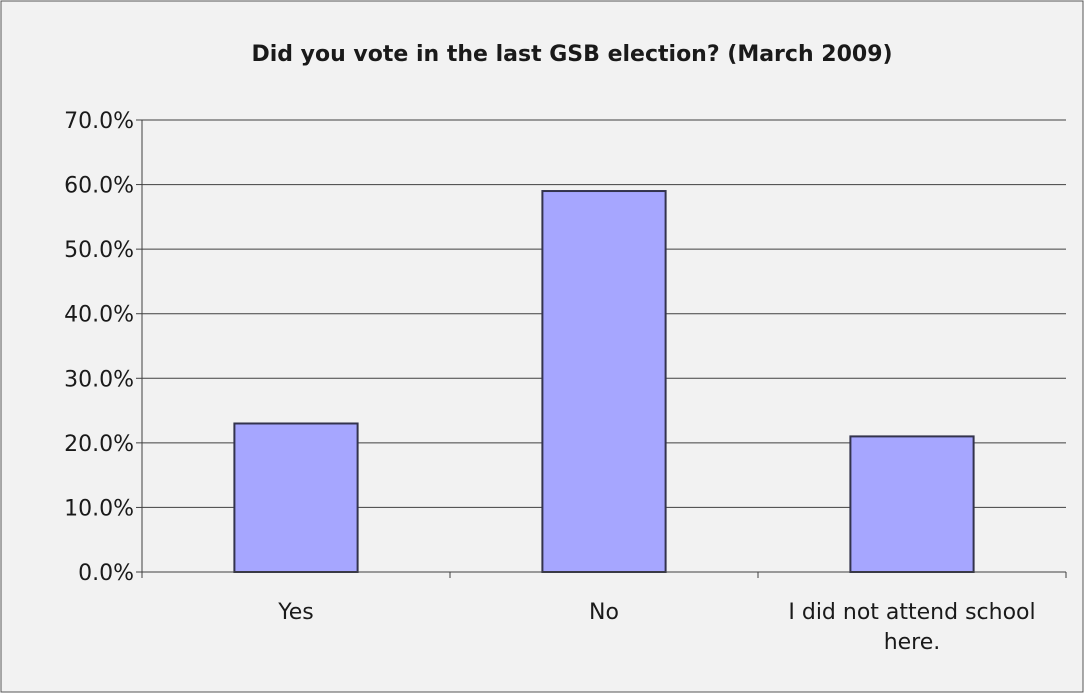 The image size is (1085, 699). I want to click on y-tick-label: 30.0%, so click(99, 379).